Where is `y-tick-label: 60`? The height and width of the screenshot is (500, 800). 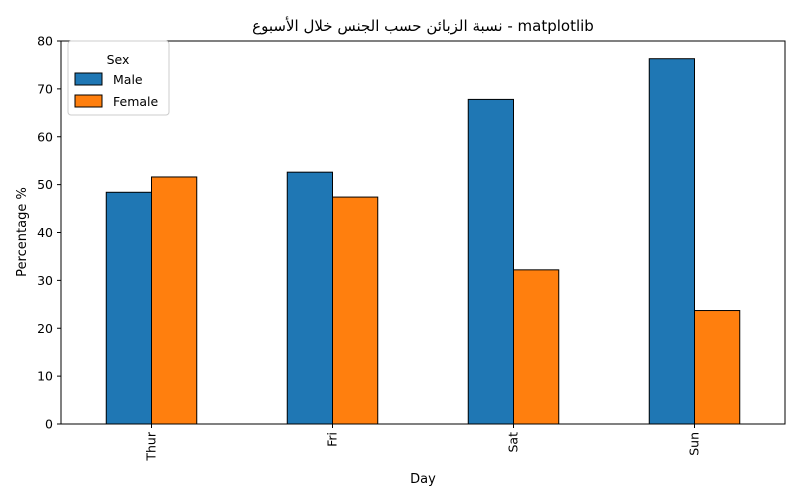
y-tick-label: 60 is located at coordinates (45, 136).